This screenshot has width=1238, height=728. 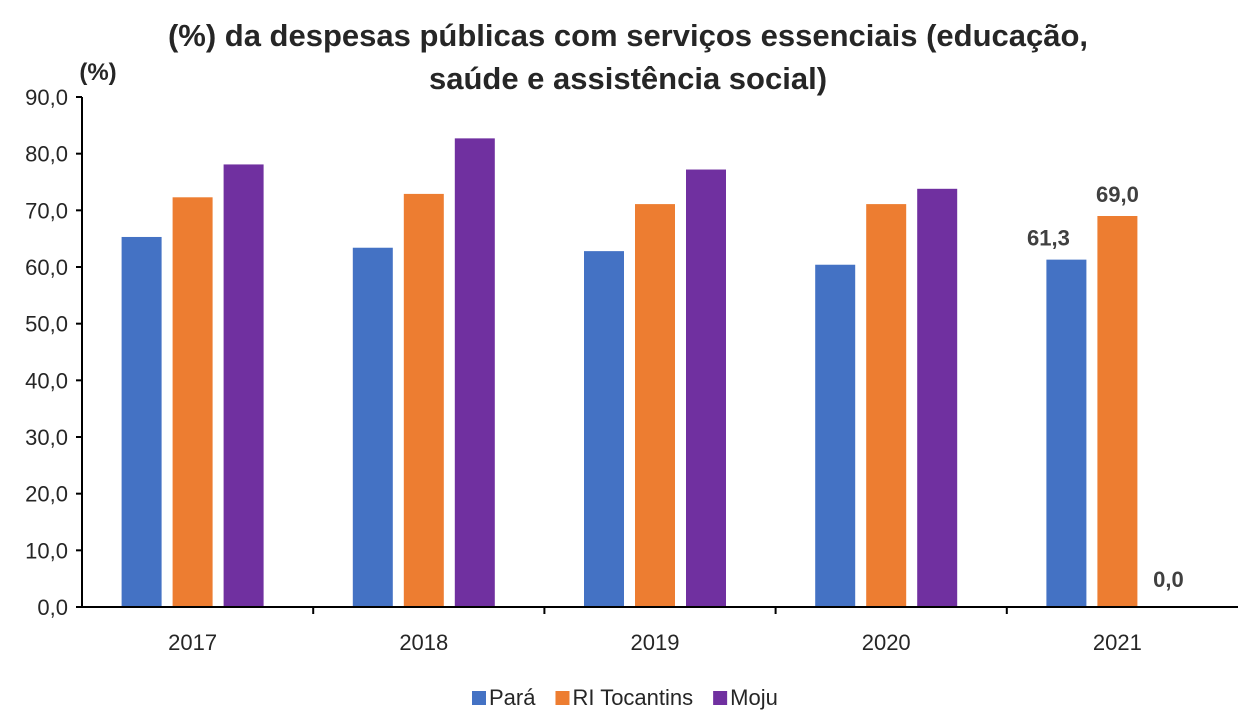 What do you see at coordinates (46, 437) in the screenshot?
I see `y-tick-label: 30,0` at bounding box center [46, 437].